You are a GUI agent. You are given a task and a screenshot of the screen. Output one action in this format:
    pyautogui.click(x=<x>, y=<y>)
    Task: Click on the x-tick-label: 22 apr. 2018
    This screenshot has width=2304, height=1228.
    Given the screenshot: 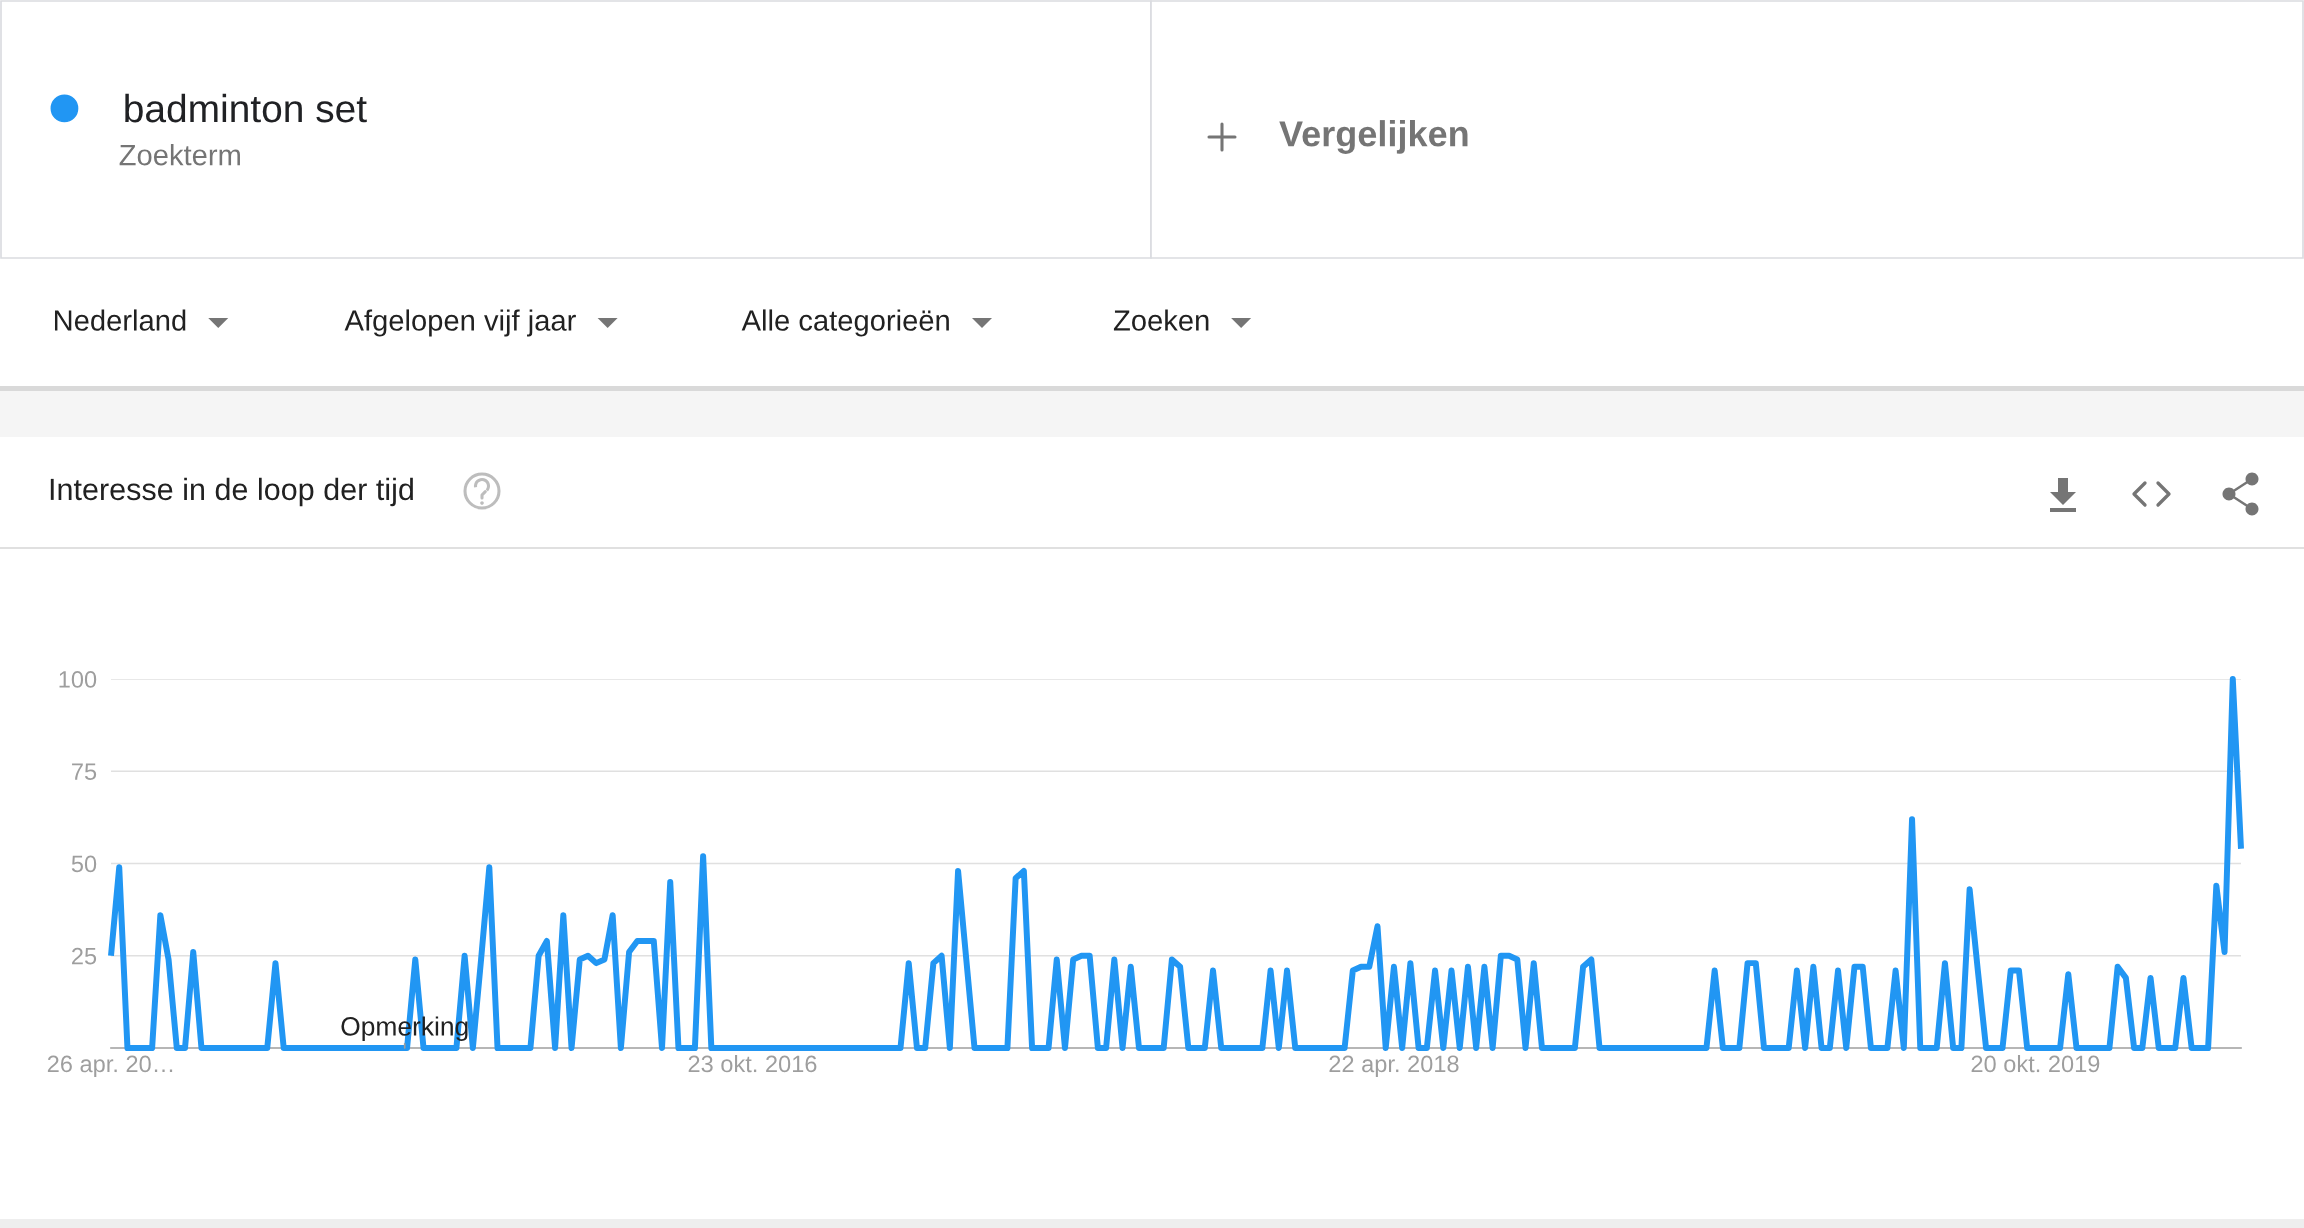 What is the action you would take?
    pyautogui.click(x=1394, y=1066)
    